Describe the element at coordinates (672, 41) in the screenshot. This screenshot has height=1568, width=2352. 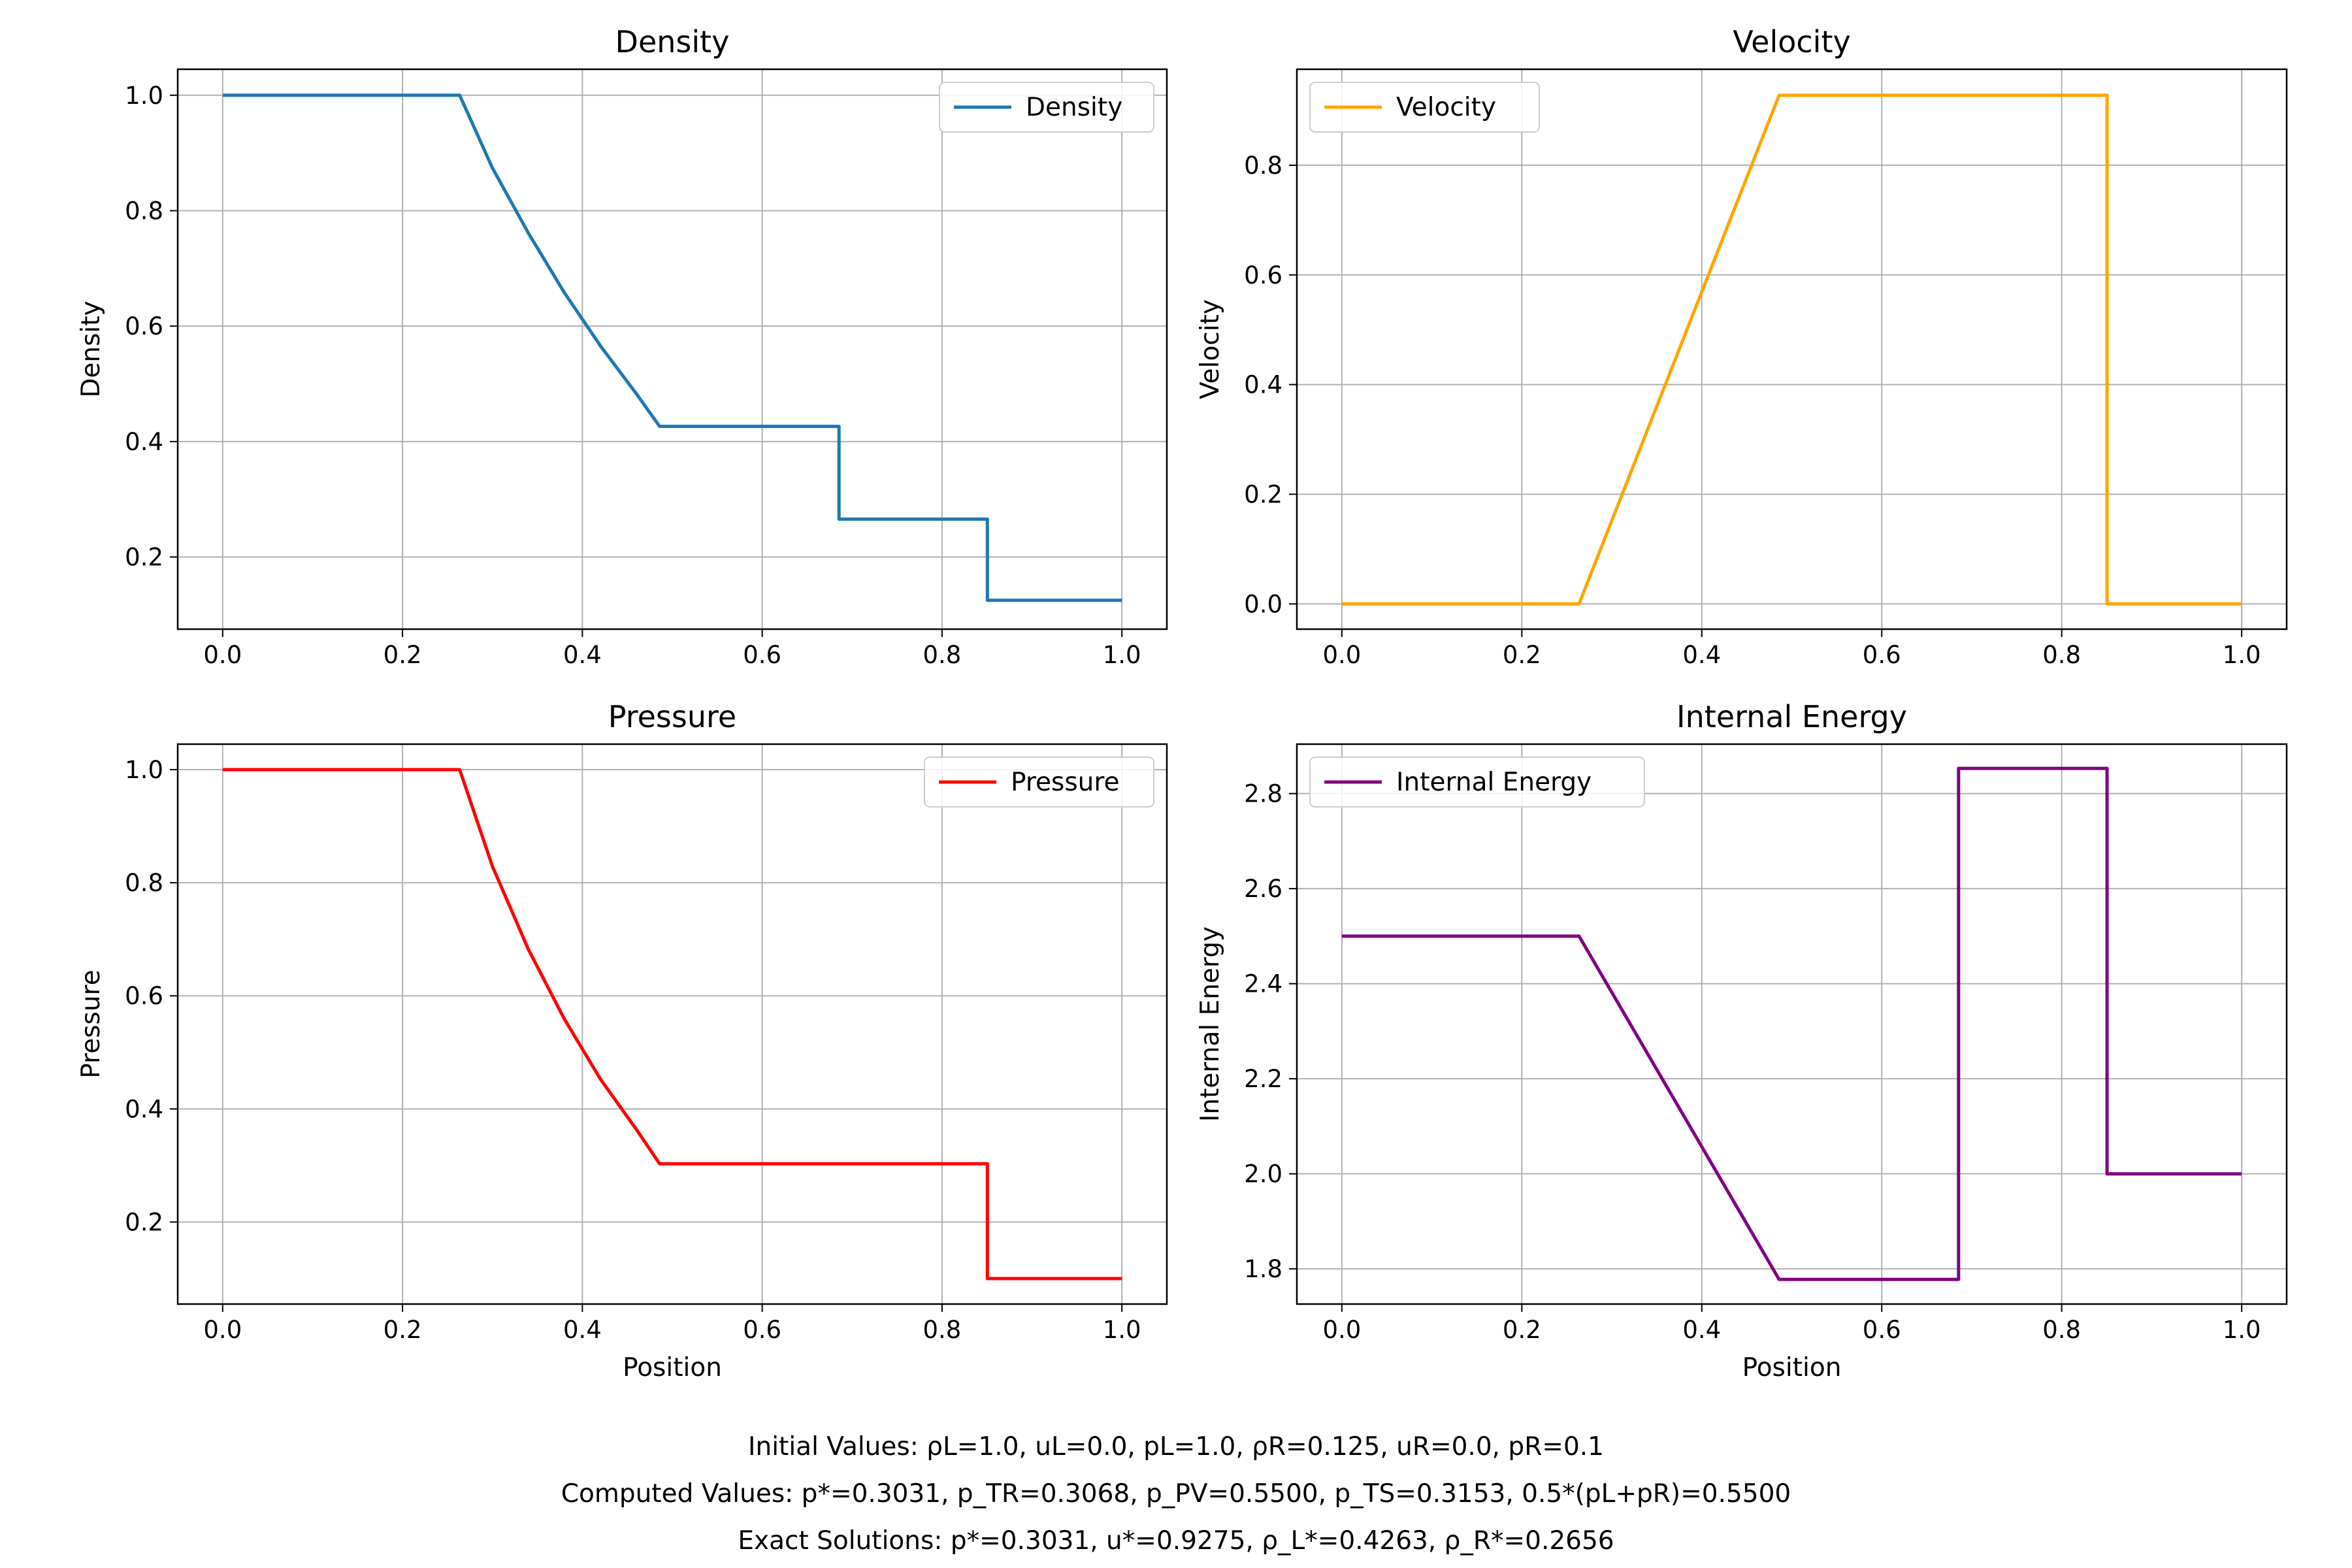
I see `chart-title: Density` at that location.